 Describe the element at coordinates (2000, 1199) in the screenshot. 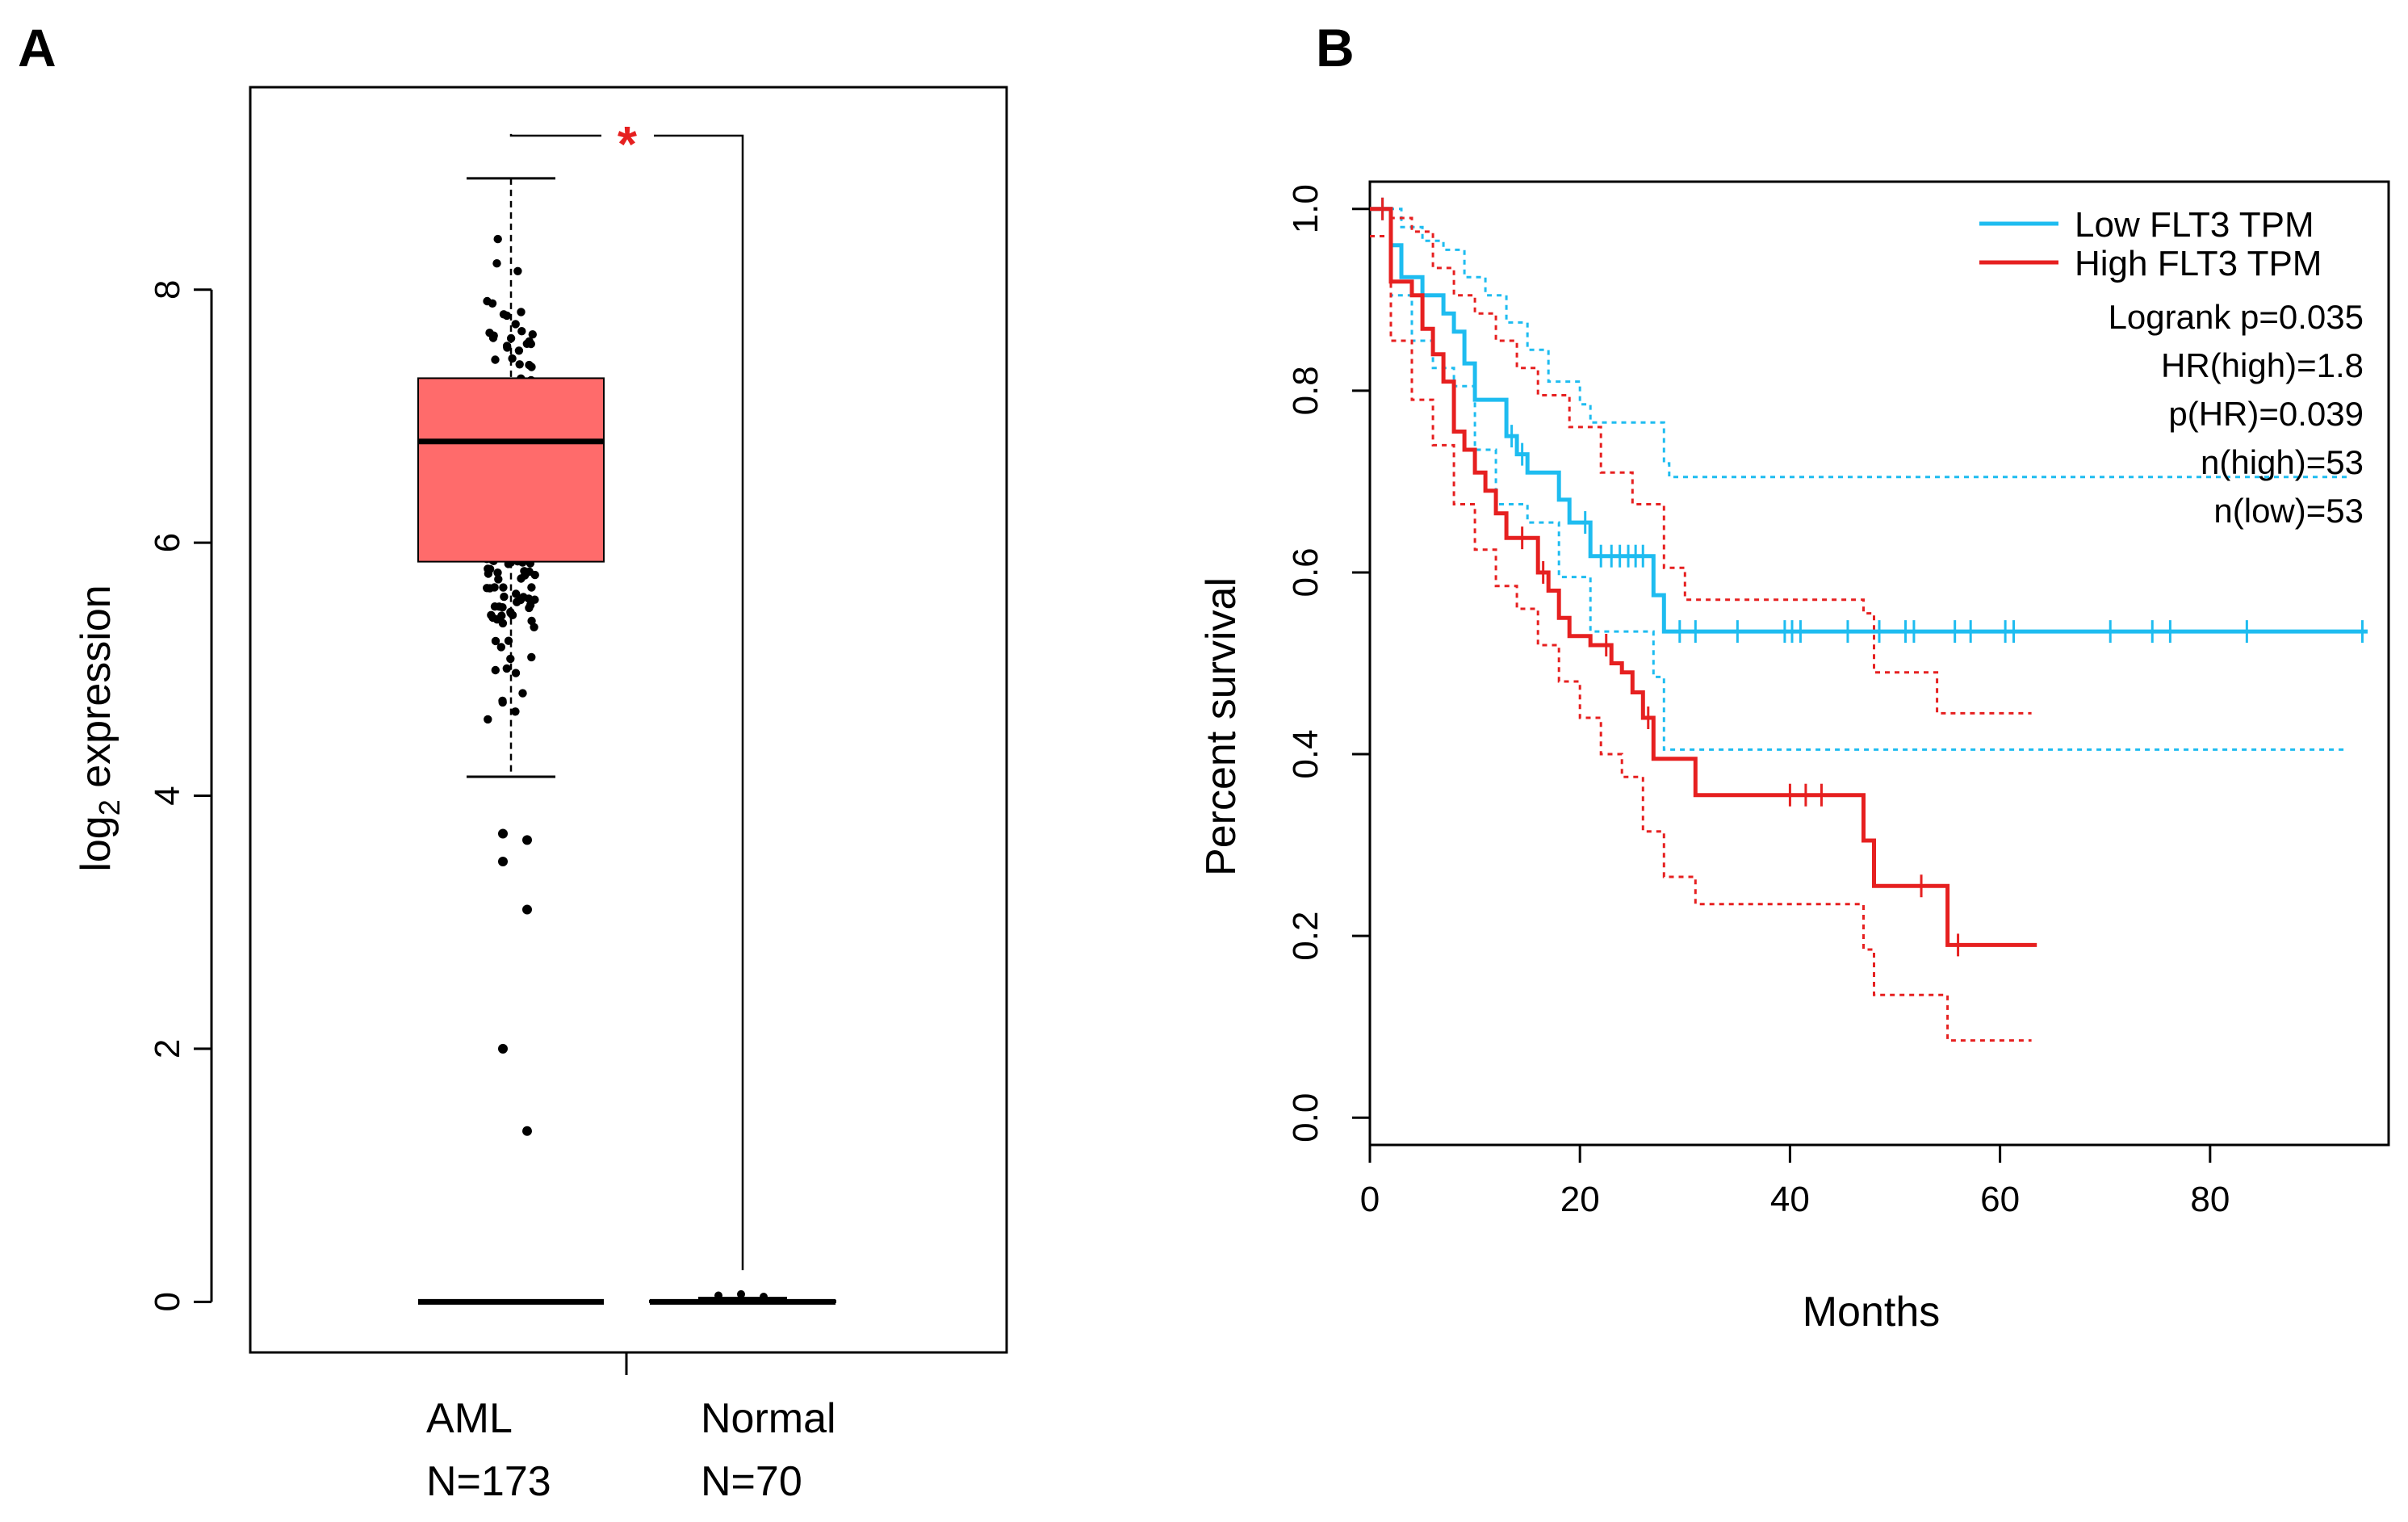

I see `x-tick-label-b: 60` at that location.